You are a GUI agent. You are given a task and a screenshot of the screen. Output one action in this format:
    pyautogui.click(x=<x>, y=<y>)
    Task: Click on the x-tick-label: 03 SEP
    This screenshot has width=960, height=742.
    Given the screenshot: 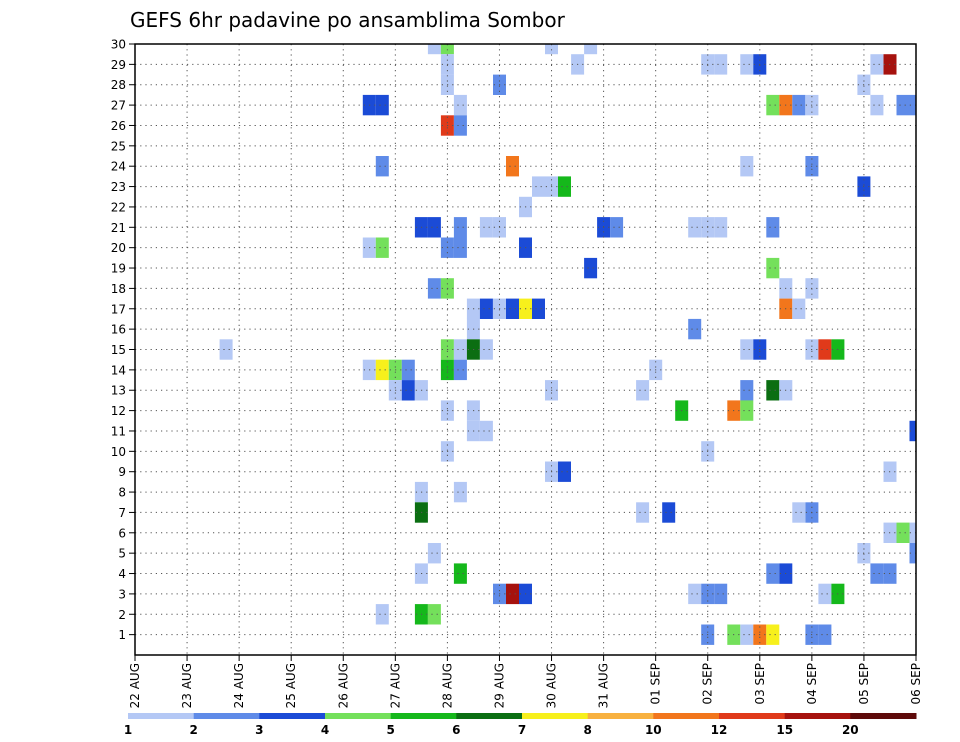 What is the action you would take?
    pyautogui.click(x=760, y=684)
    